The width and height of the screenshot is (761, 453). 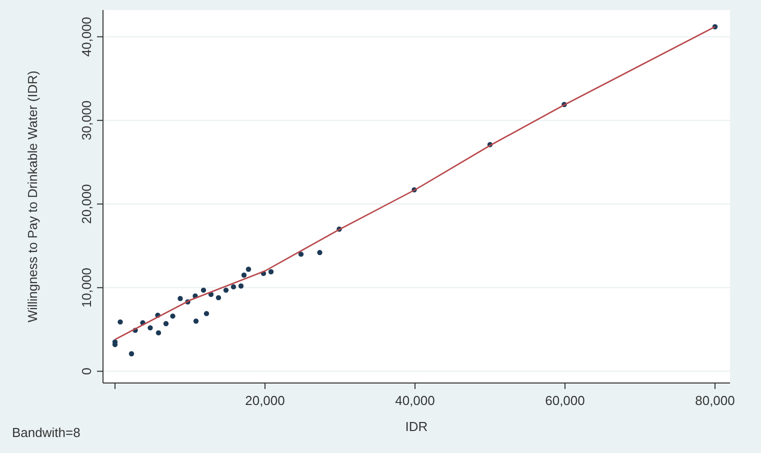 What do you see at coordinates (46, 432) in the screenshot?
I see `text: Bandwith=8` at bounding box center [46, 432].